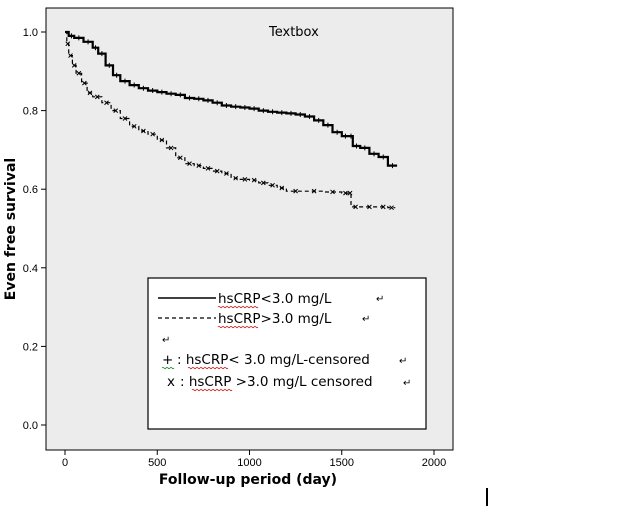 The height and width of the screenshot is (512, 640). I want to click on y-tick-label: 1.0, so click(30, 33).